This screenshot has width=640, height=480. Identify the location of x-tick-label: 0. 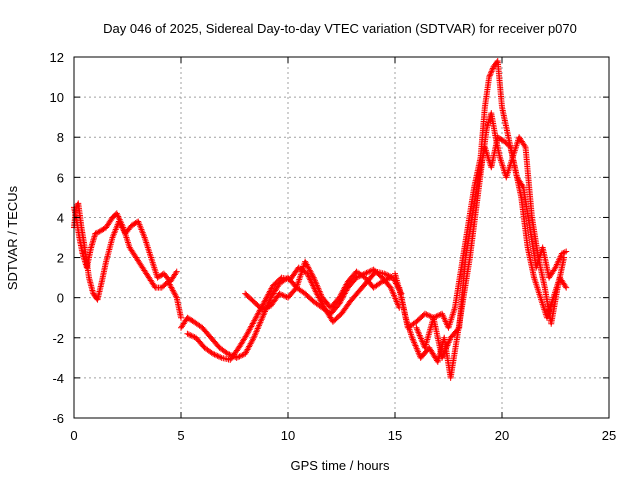
(73, 435).